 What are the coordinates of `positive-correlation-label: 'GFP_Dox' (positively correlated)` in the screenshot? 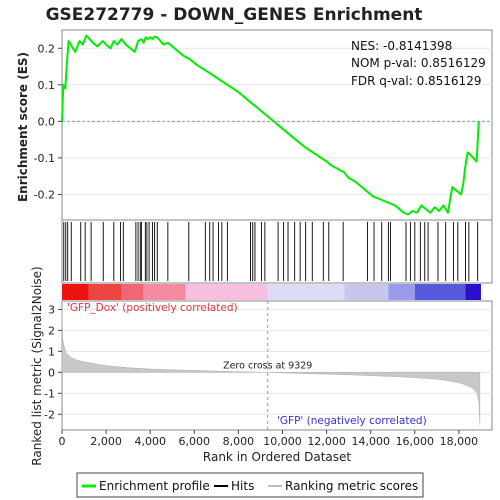 It's located at (152, 308).